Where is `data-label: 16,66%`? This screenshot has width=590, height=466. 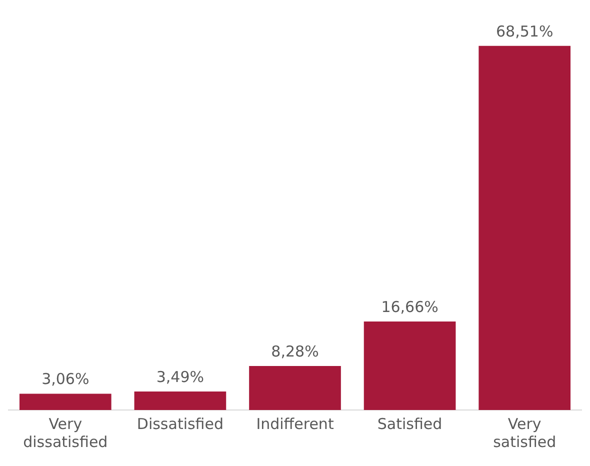 data-label: 16,66% is located at coordinates (409, 307).